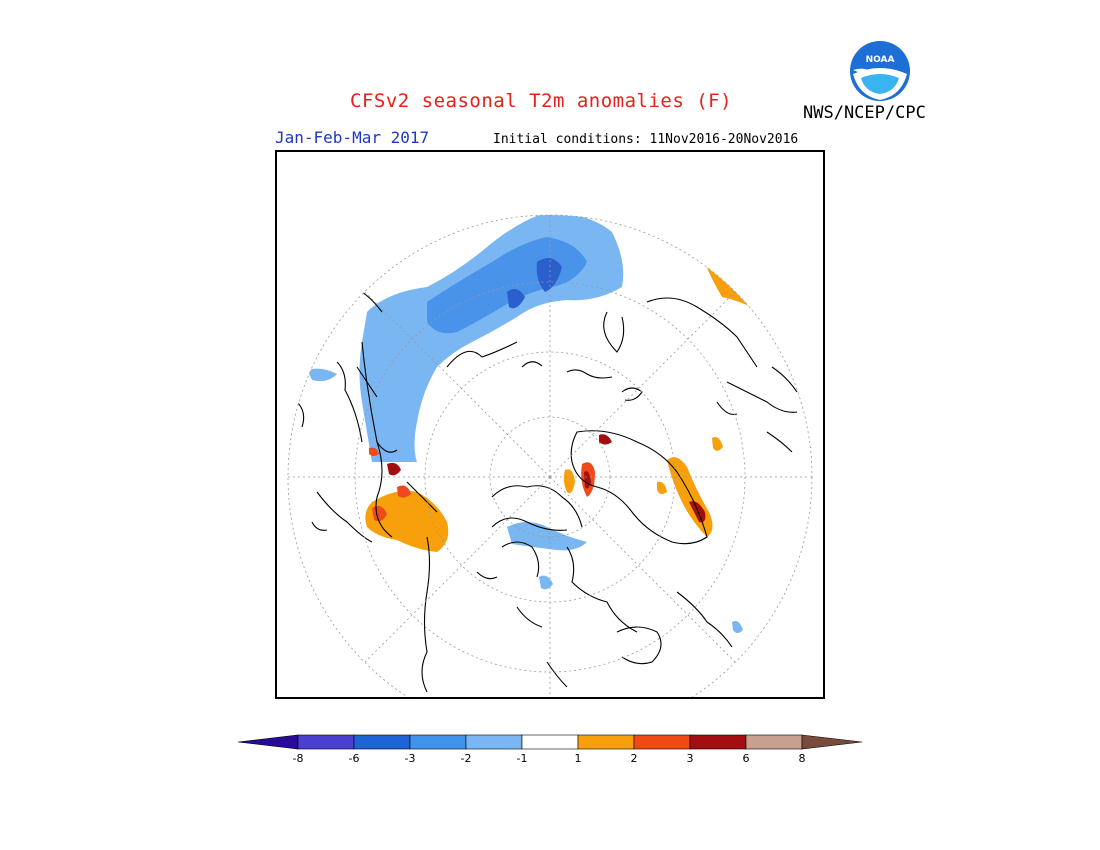 The image size is (1100, 850). Describe the element at coordinates (864, 113) in the screenshot. I see `agency-label: NWS/NCEP/CPC` at that location.